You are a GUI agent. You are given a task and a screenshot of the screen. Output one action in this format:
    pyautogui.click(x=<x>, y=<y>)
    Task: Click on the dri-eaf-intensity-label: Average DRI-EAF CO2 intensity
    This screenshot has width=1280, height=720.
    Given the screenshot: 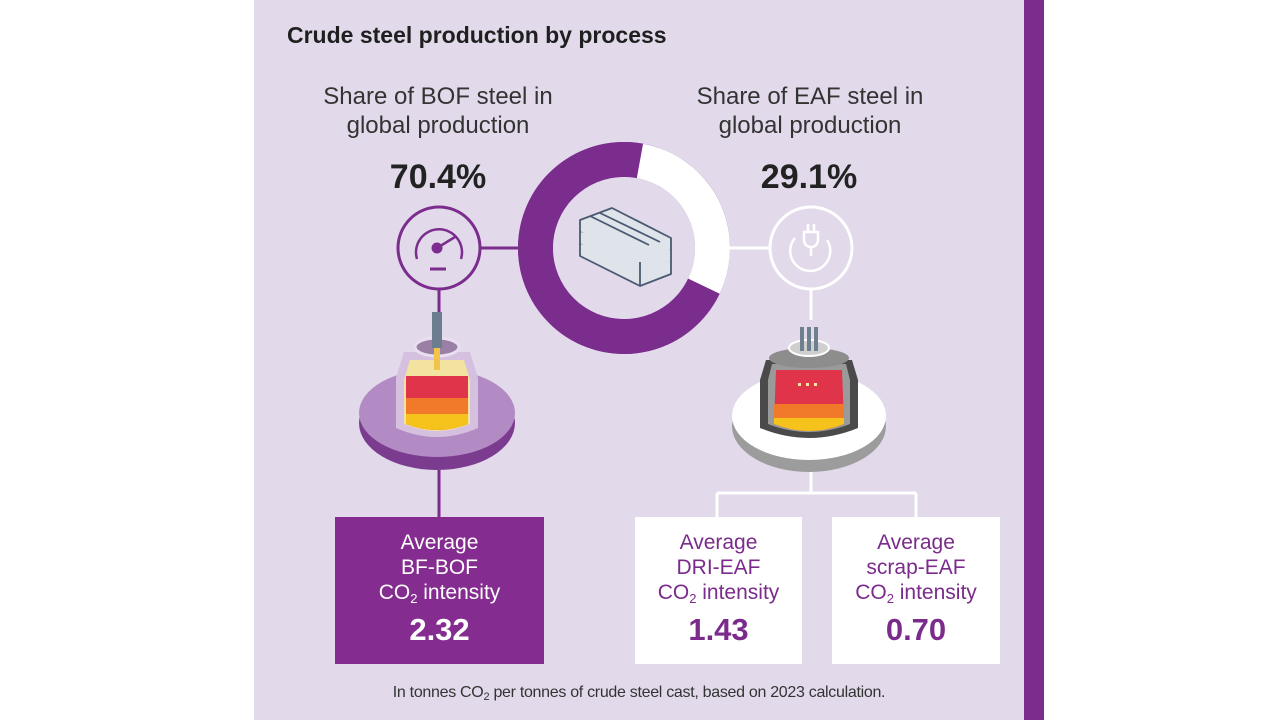 What is the action you would take?
    pyautogui.click(x=718, y=568)
    